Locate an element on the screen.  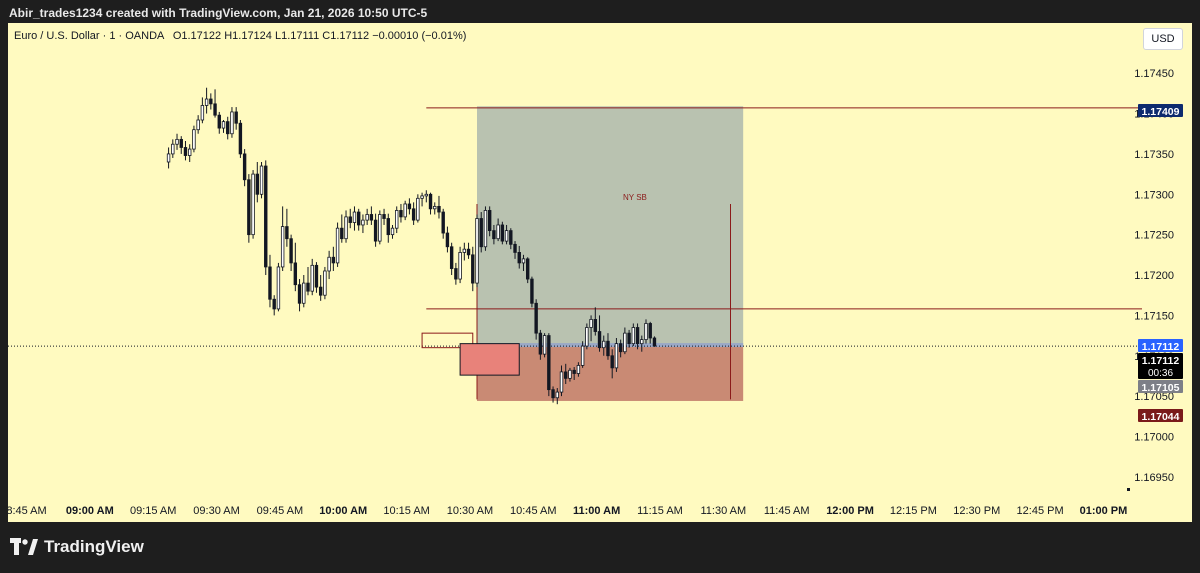
currency-button: USD is located at coordinates (1163, 39).